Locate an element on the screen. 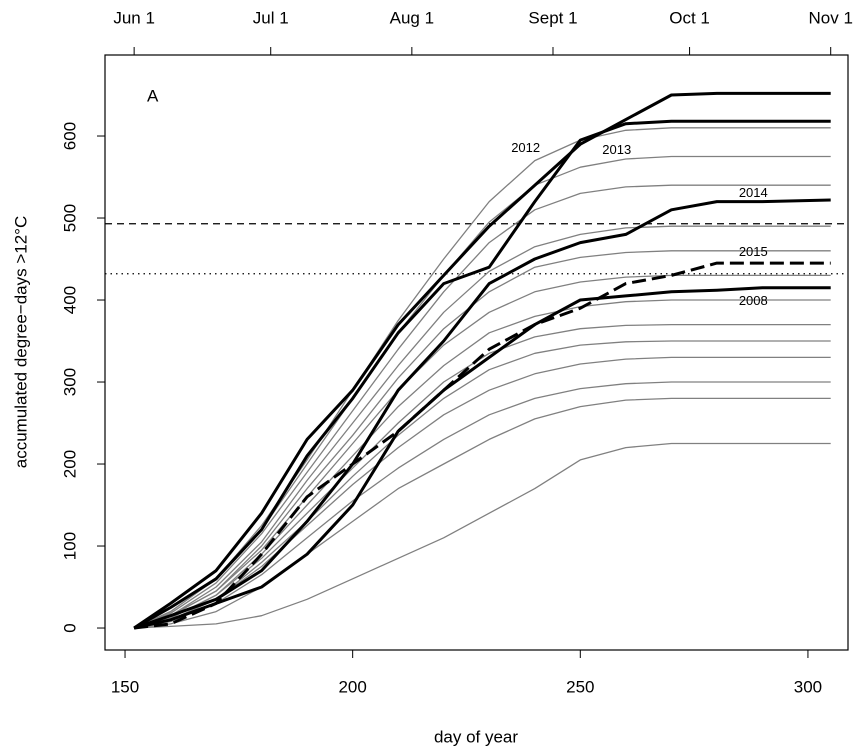 The height and width of the screenshot is (755, 864). x-tick-label: 150 is located at coordinates (125, 686).